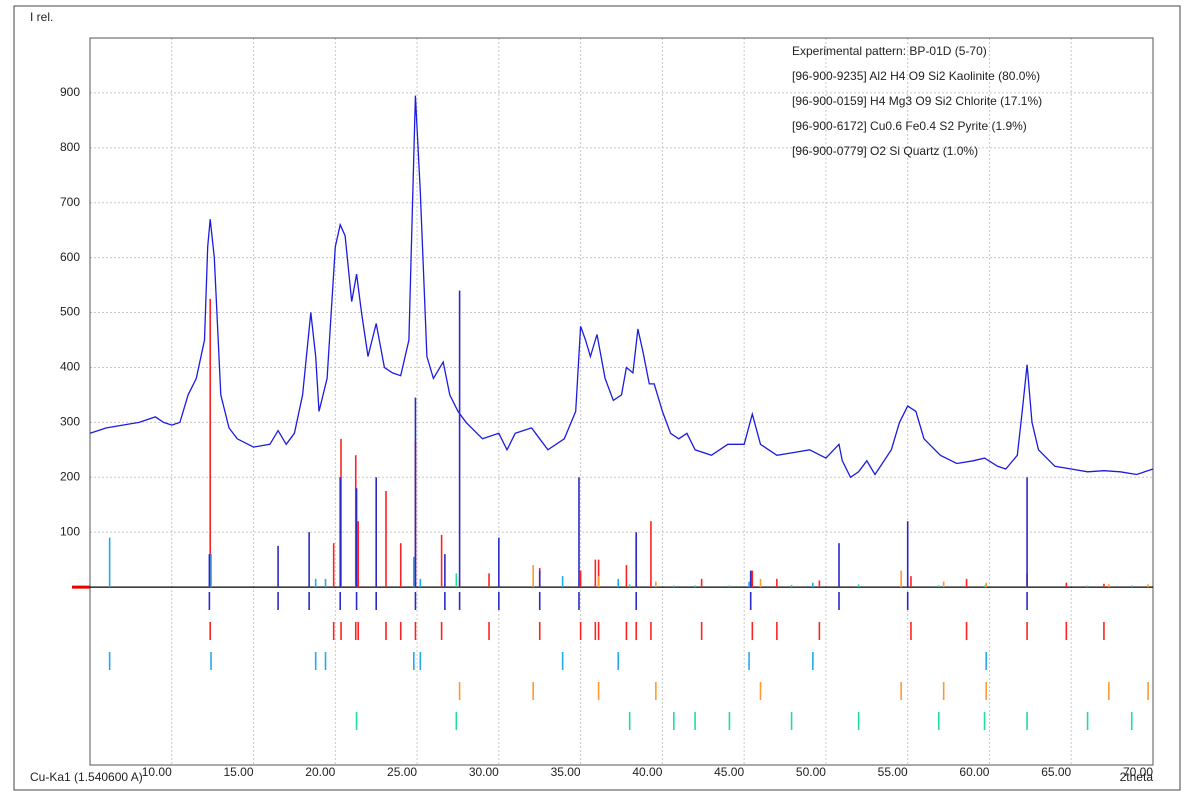 Image resolution: width=1191 pixels, height=796 pixels. Describe the element at coordinates (1056, 772) in the screenshot. I see `x-tick-label: 65.00` at that location.